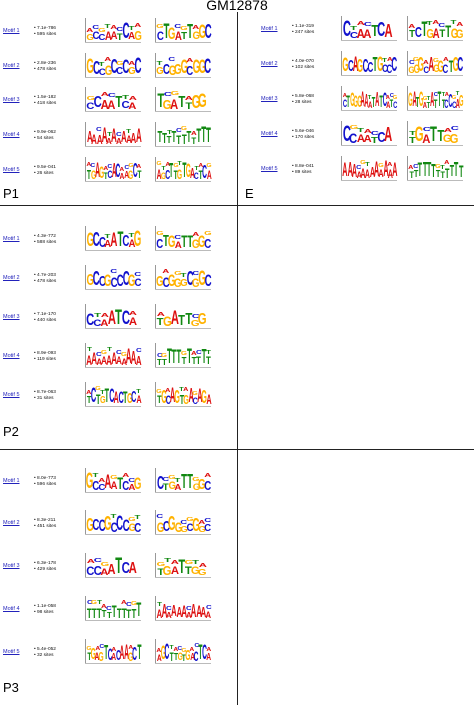 This screenshot has height=705, width=474. I want to click on logo-position: C, so click(384, 100).